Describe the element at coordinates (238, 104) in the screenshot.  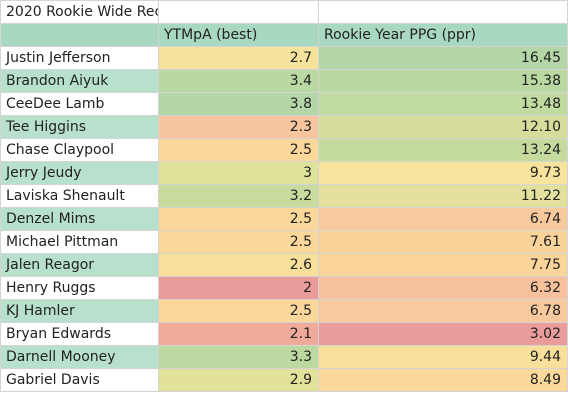
I see `ytmpa-cell: 3.8` at that location.